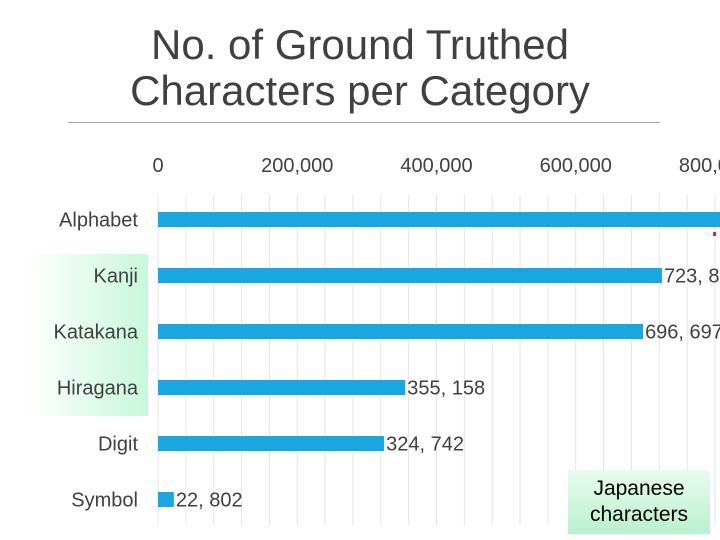 The height and width of the screenshot is (540, 720). Describe the element at coordinates (157, 166) in the screenshot. I see `x-tick-label: 0` at that location.